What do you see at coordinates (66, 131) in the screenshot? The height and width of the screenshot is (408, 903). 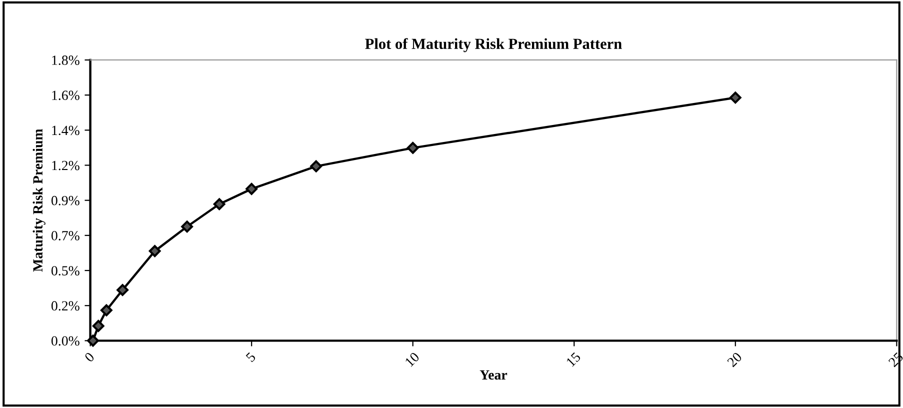 I see `y-tick-label: 1.4%` at bounding box center [66, 131].